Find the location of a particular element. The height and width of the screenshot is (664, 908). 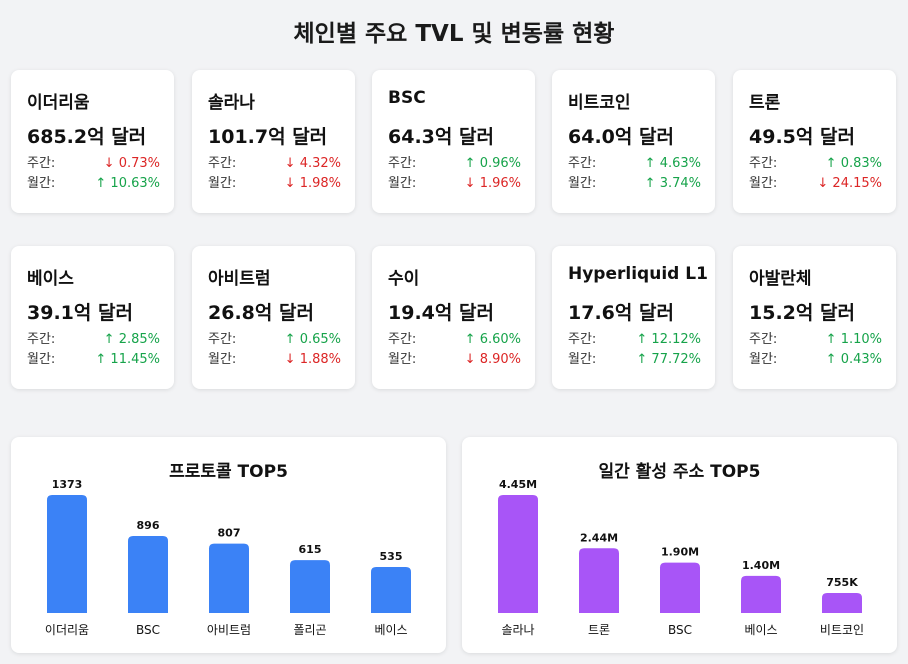

monthly-change-row: 월간: ↑ 0.43% is located at coordinates (815, 359).